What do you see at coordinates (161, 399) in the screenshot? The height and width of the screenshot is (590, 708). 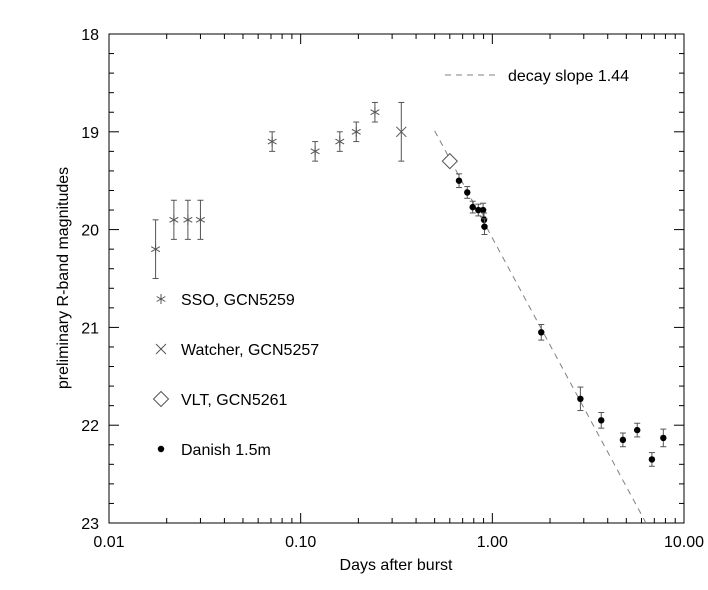 I see `legend-marker-diamond` at bounding box center [161, 399].